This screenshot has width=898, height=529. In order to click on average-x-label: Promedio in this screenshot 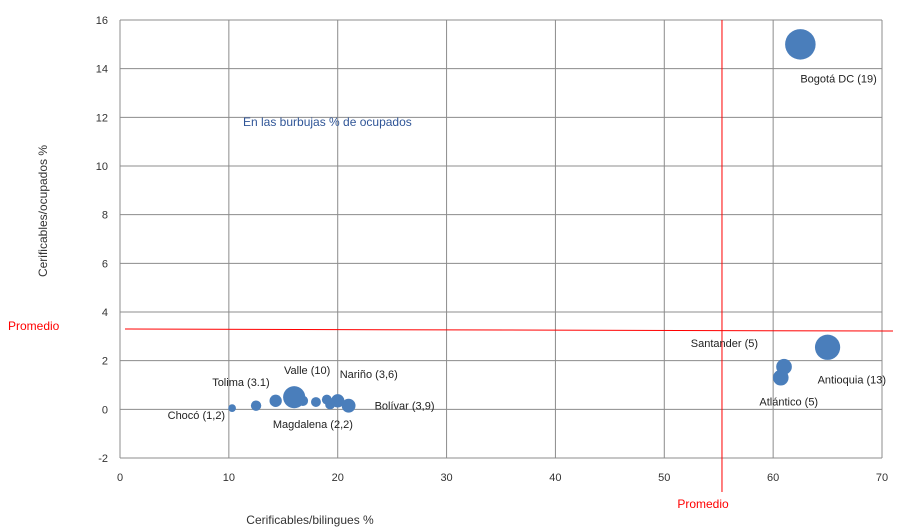, I will do `click(703, 504)`.